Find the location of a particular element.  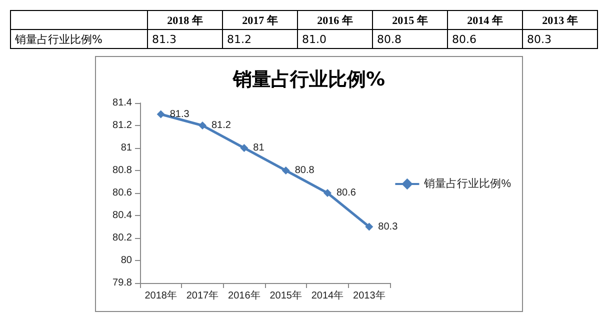

x-tick-label: 2018年 is located at coordinates (160, 296).